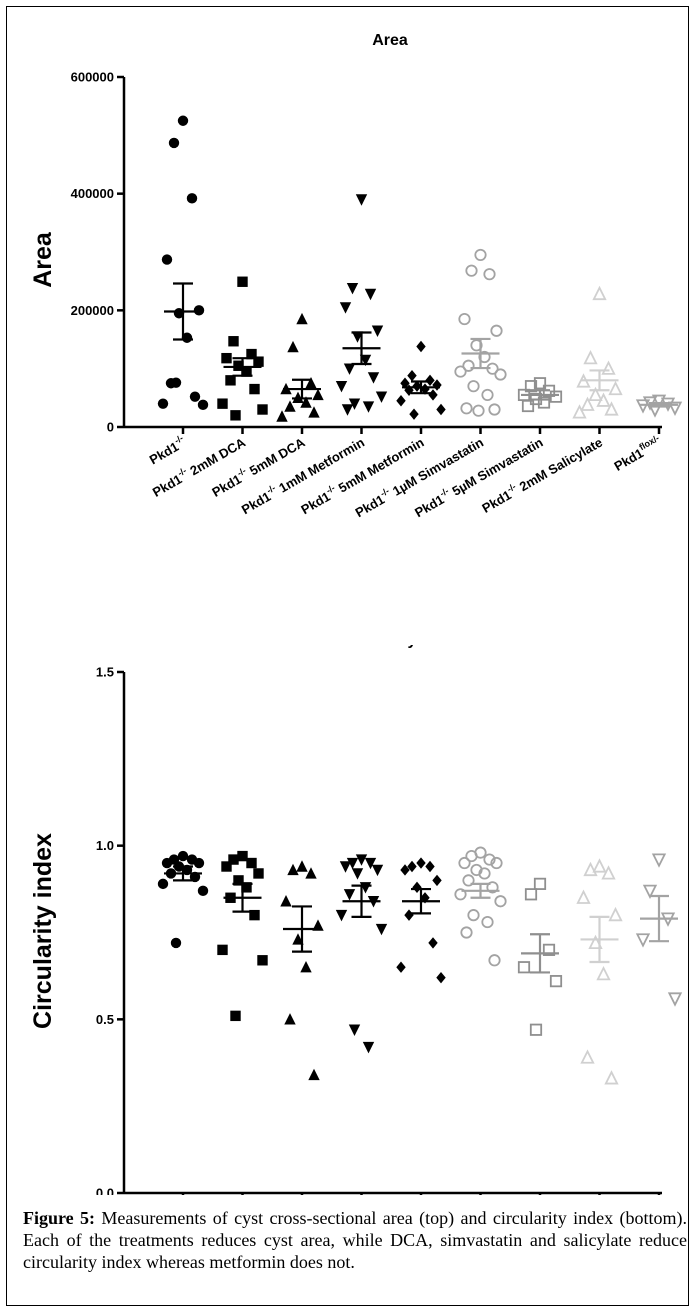 Image resolution: width=697 pixels, height=1314 pixels. What do you see at coordinates (43, 259) in the screenshot?
I see `y-axis-label: Area` at bounding box center [43, 259].